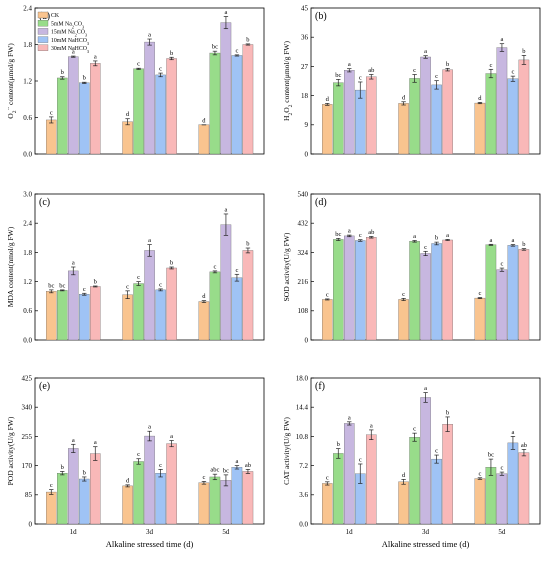 Image resolution: width=550 pixels, height=575 pixels. Describe the element at coordinates (27, 466) in the screenshot. I see `y-tick-label: 170` at that location.